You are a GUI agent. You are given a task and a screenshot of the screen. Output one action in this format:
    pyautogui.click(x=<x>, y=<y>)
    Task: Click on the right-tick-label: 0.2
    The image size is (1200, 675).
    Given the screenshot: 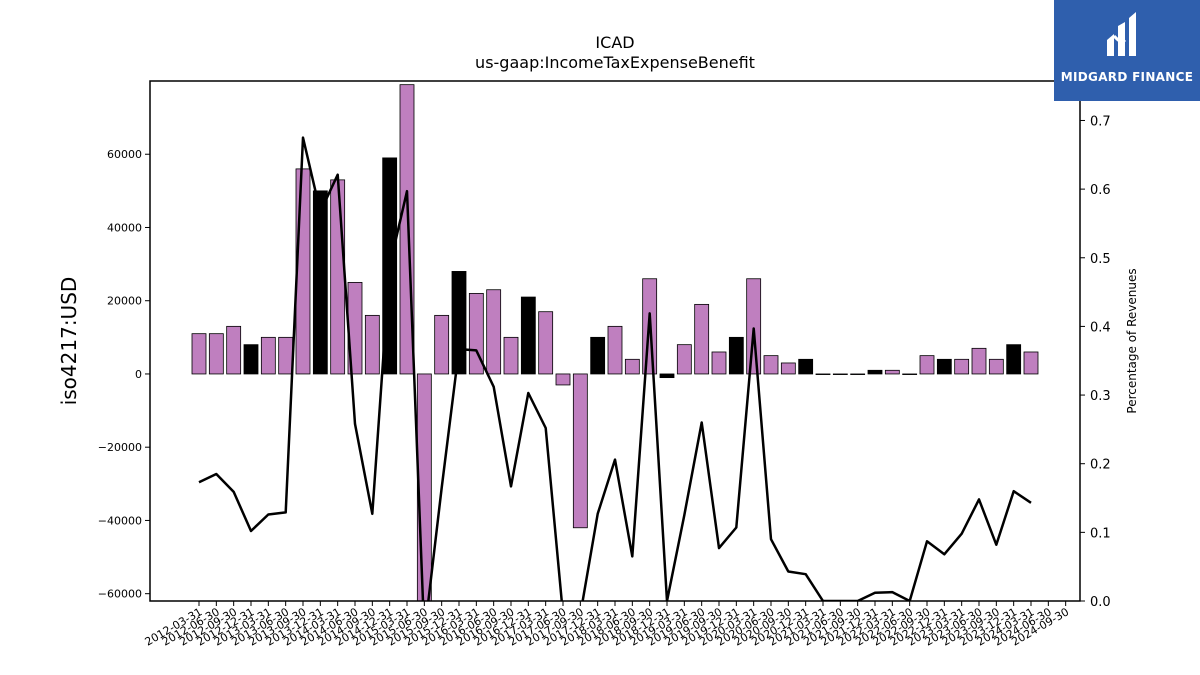 What is the action you would take?
    pyautogui.click(x=1100, y=465)
    